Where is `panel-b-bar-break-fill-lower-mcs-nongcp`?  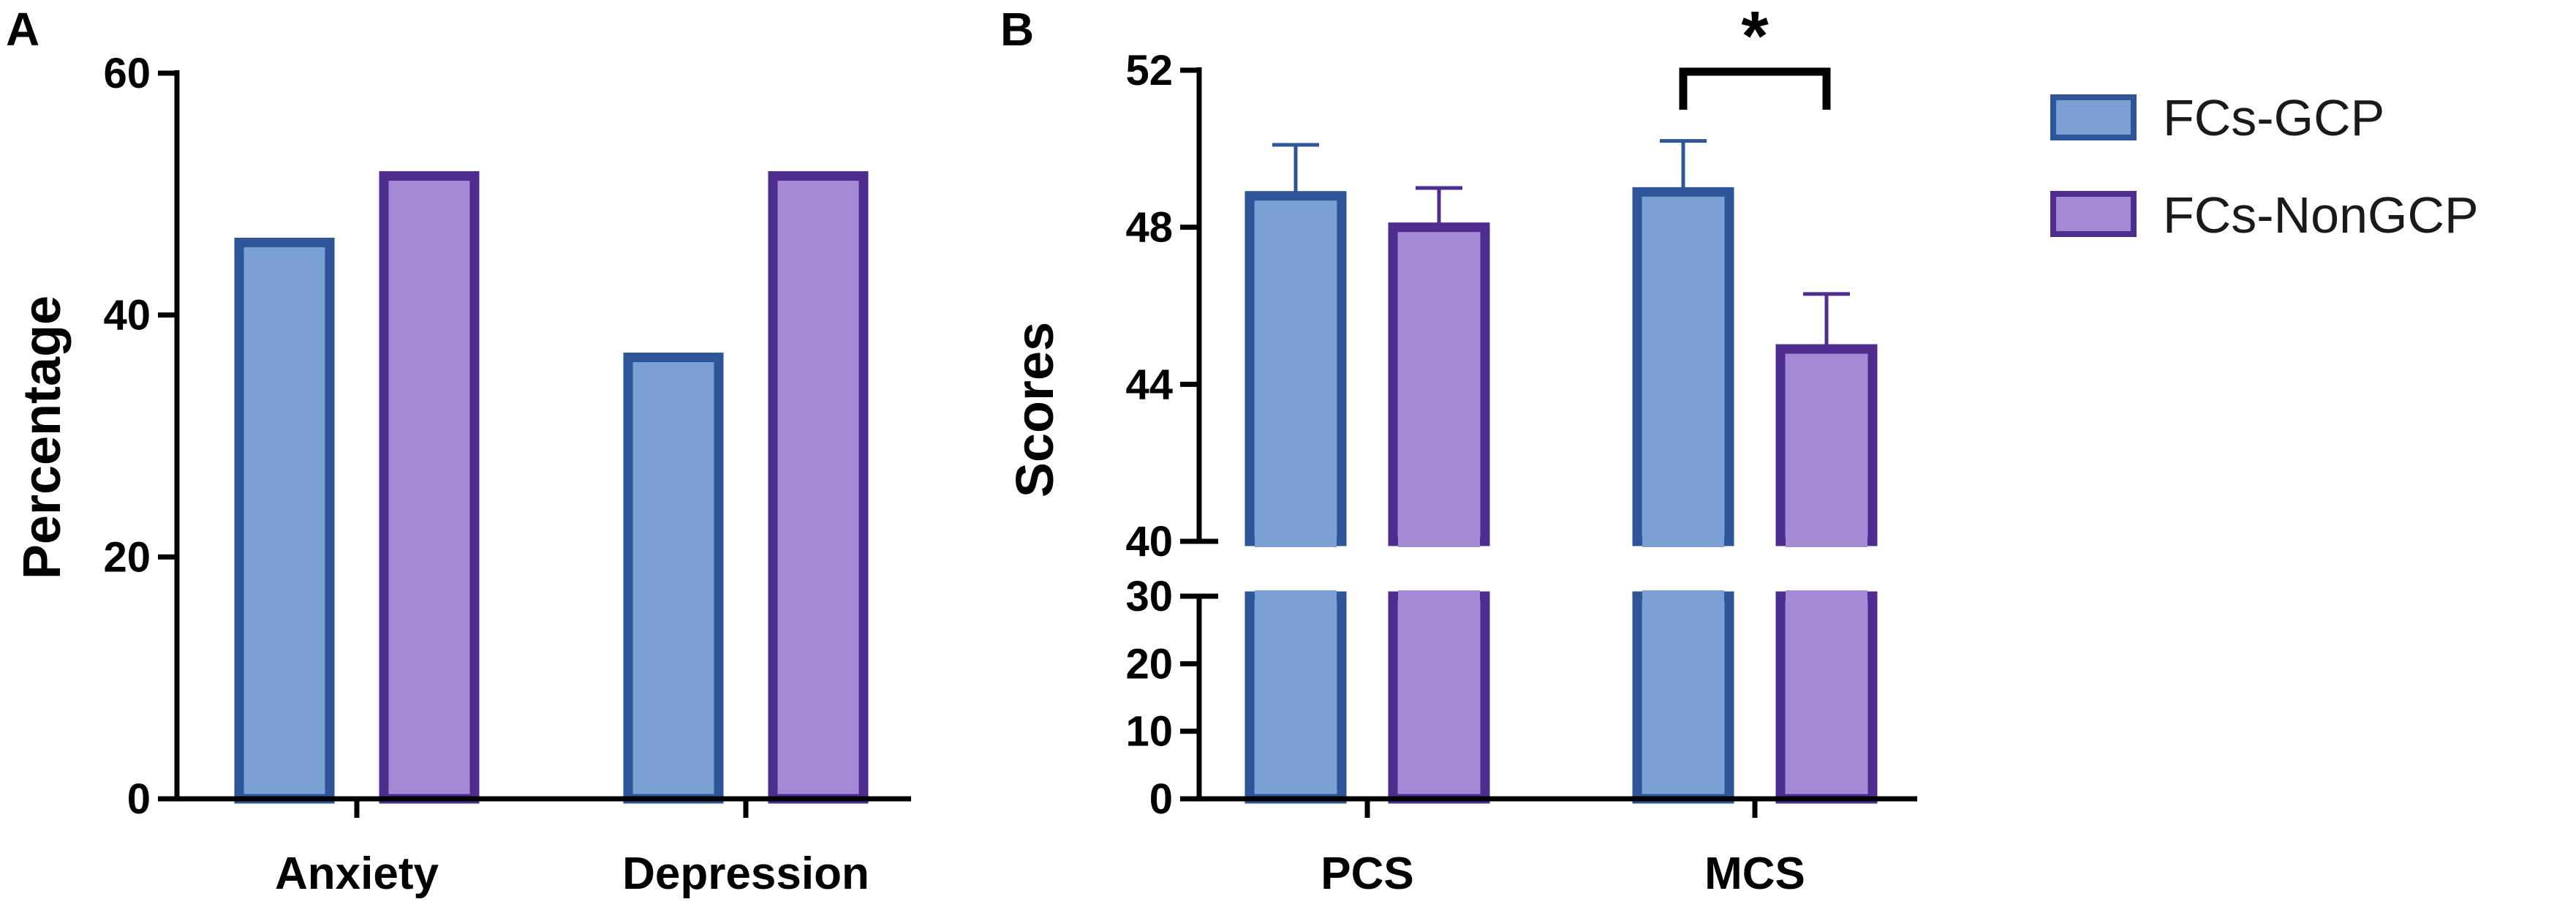 panel-b-bar-break-fill-lower-mcs-nongcp is located at coordinates (1826, 596).